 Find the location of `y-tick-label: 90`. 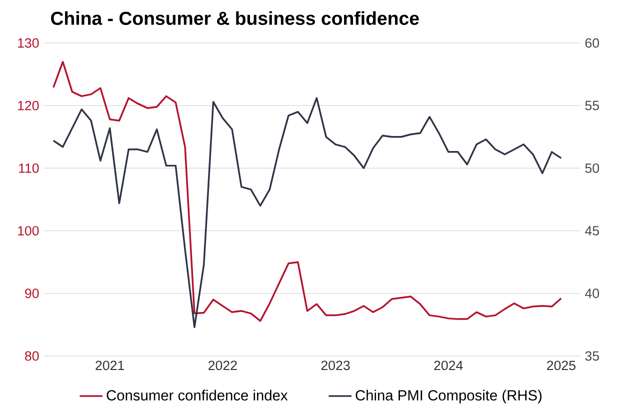

y-tick-label: 90 is located at coordinates (32, 293).